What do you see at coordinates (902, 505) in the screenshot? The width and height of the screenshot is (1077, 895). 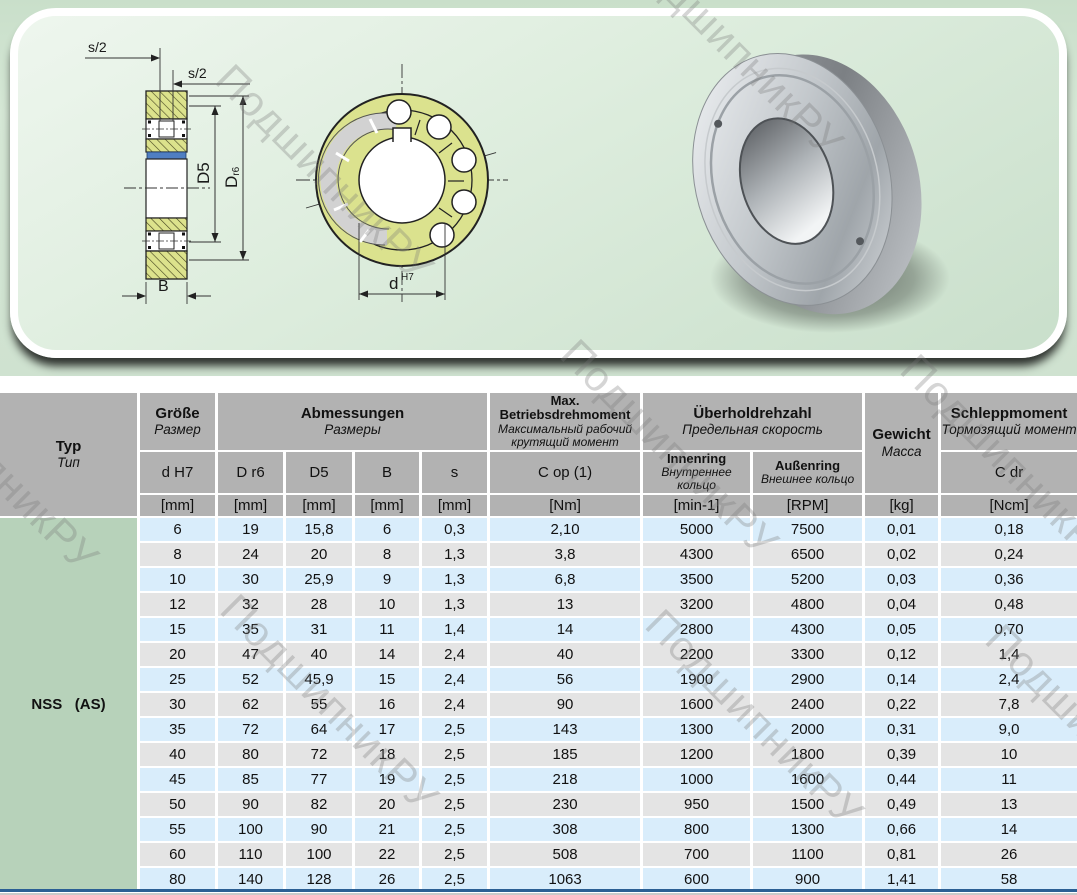 I see `unit-gewicht: [kg]` at bounding box center [902, 505].